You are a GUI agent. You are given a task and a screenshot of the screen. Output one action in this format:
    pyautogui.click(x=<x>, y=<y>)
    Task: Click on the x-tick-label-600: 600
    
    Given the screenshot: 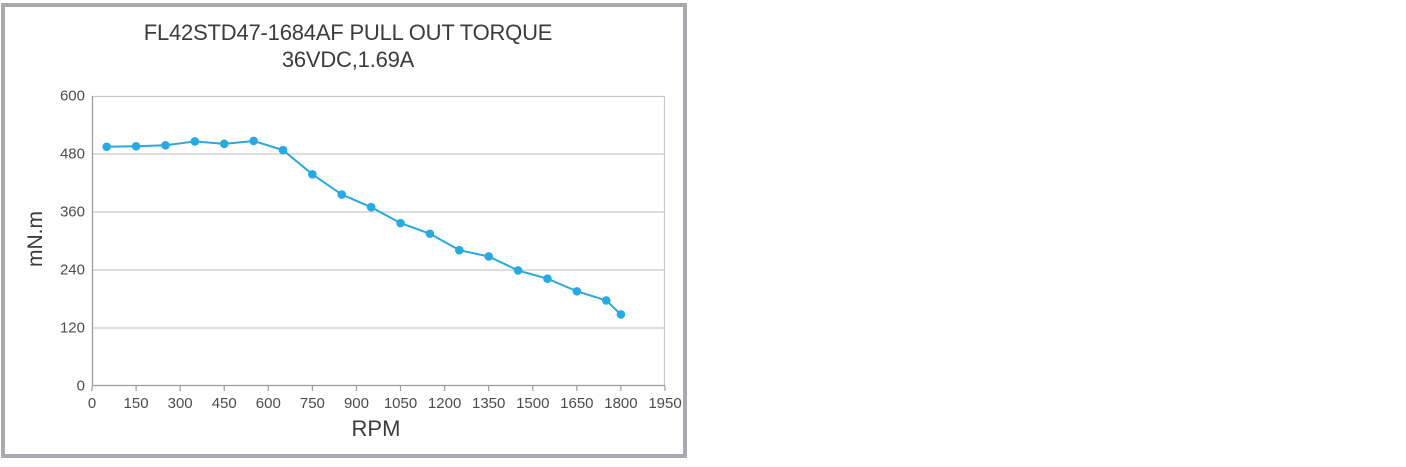 What is the action you would take?
    pyautogui.click(x=268, y=403)
    